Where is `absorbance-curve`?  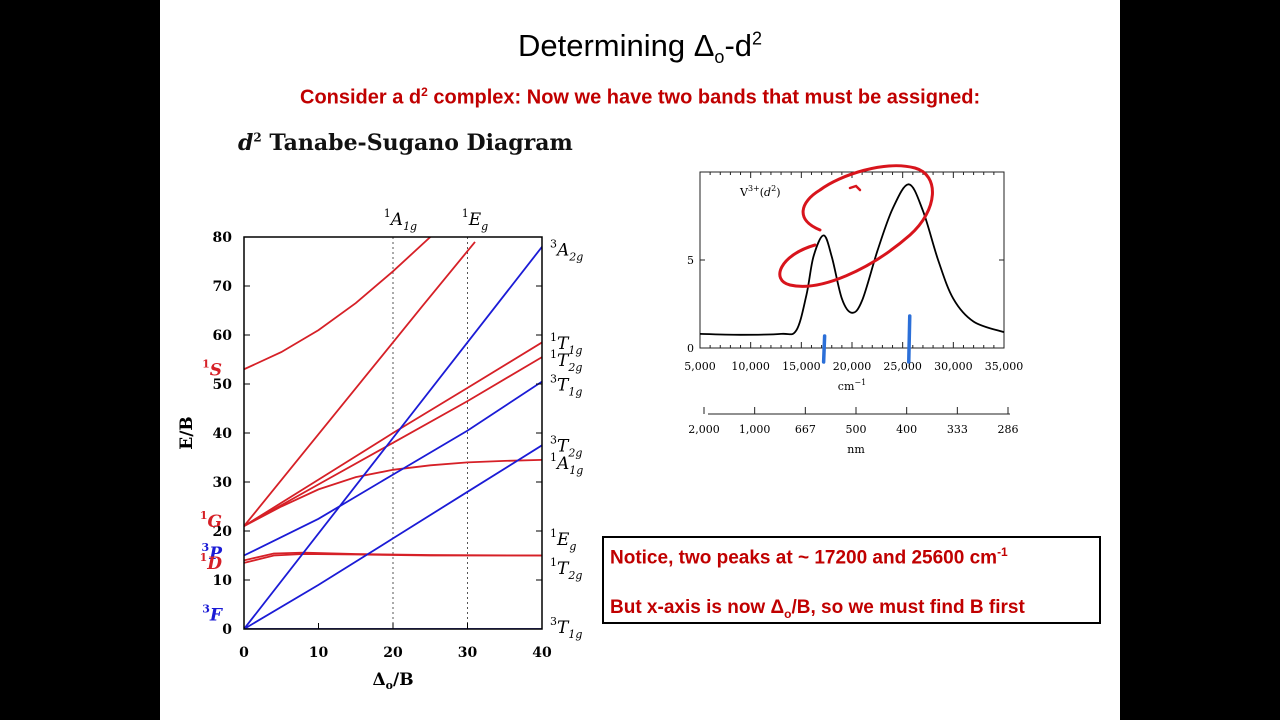
absorbance-curve is located at coordinates (852, 259).